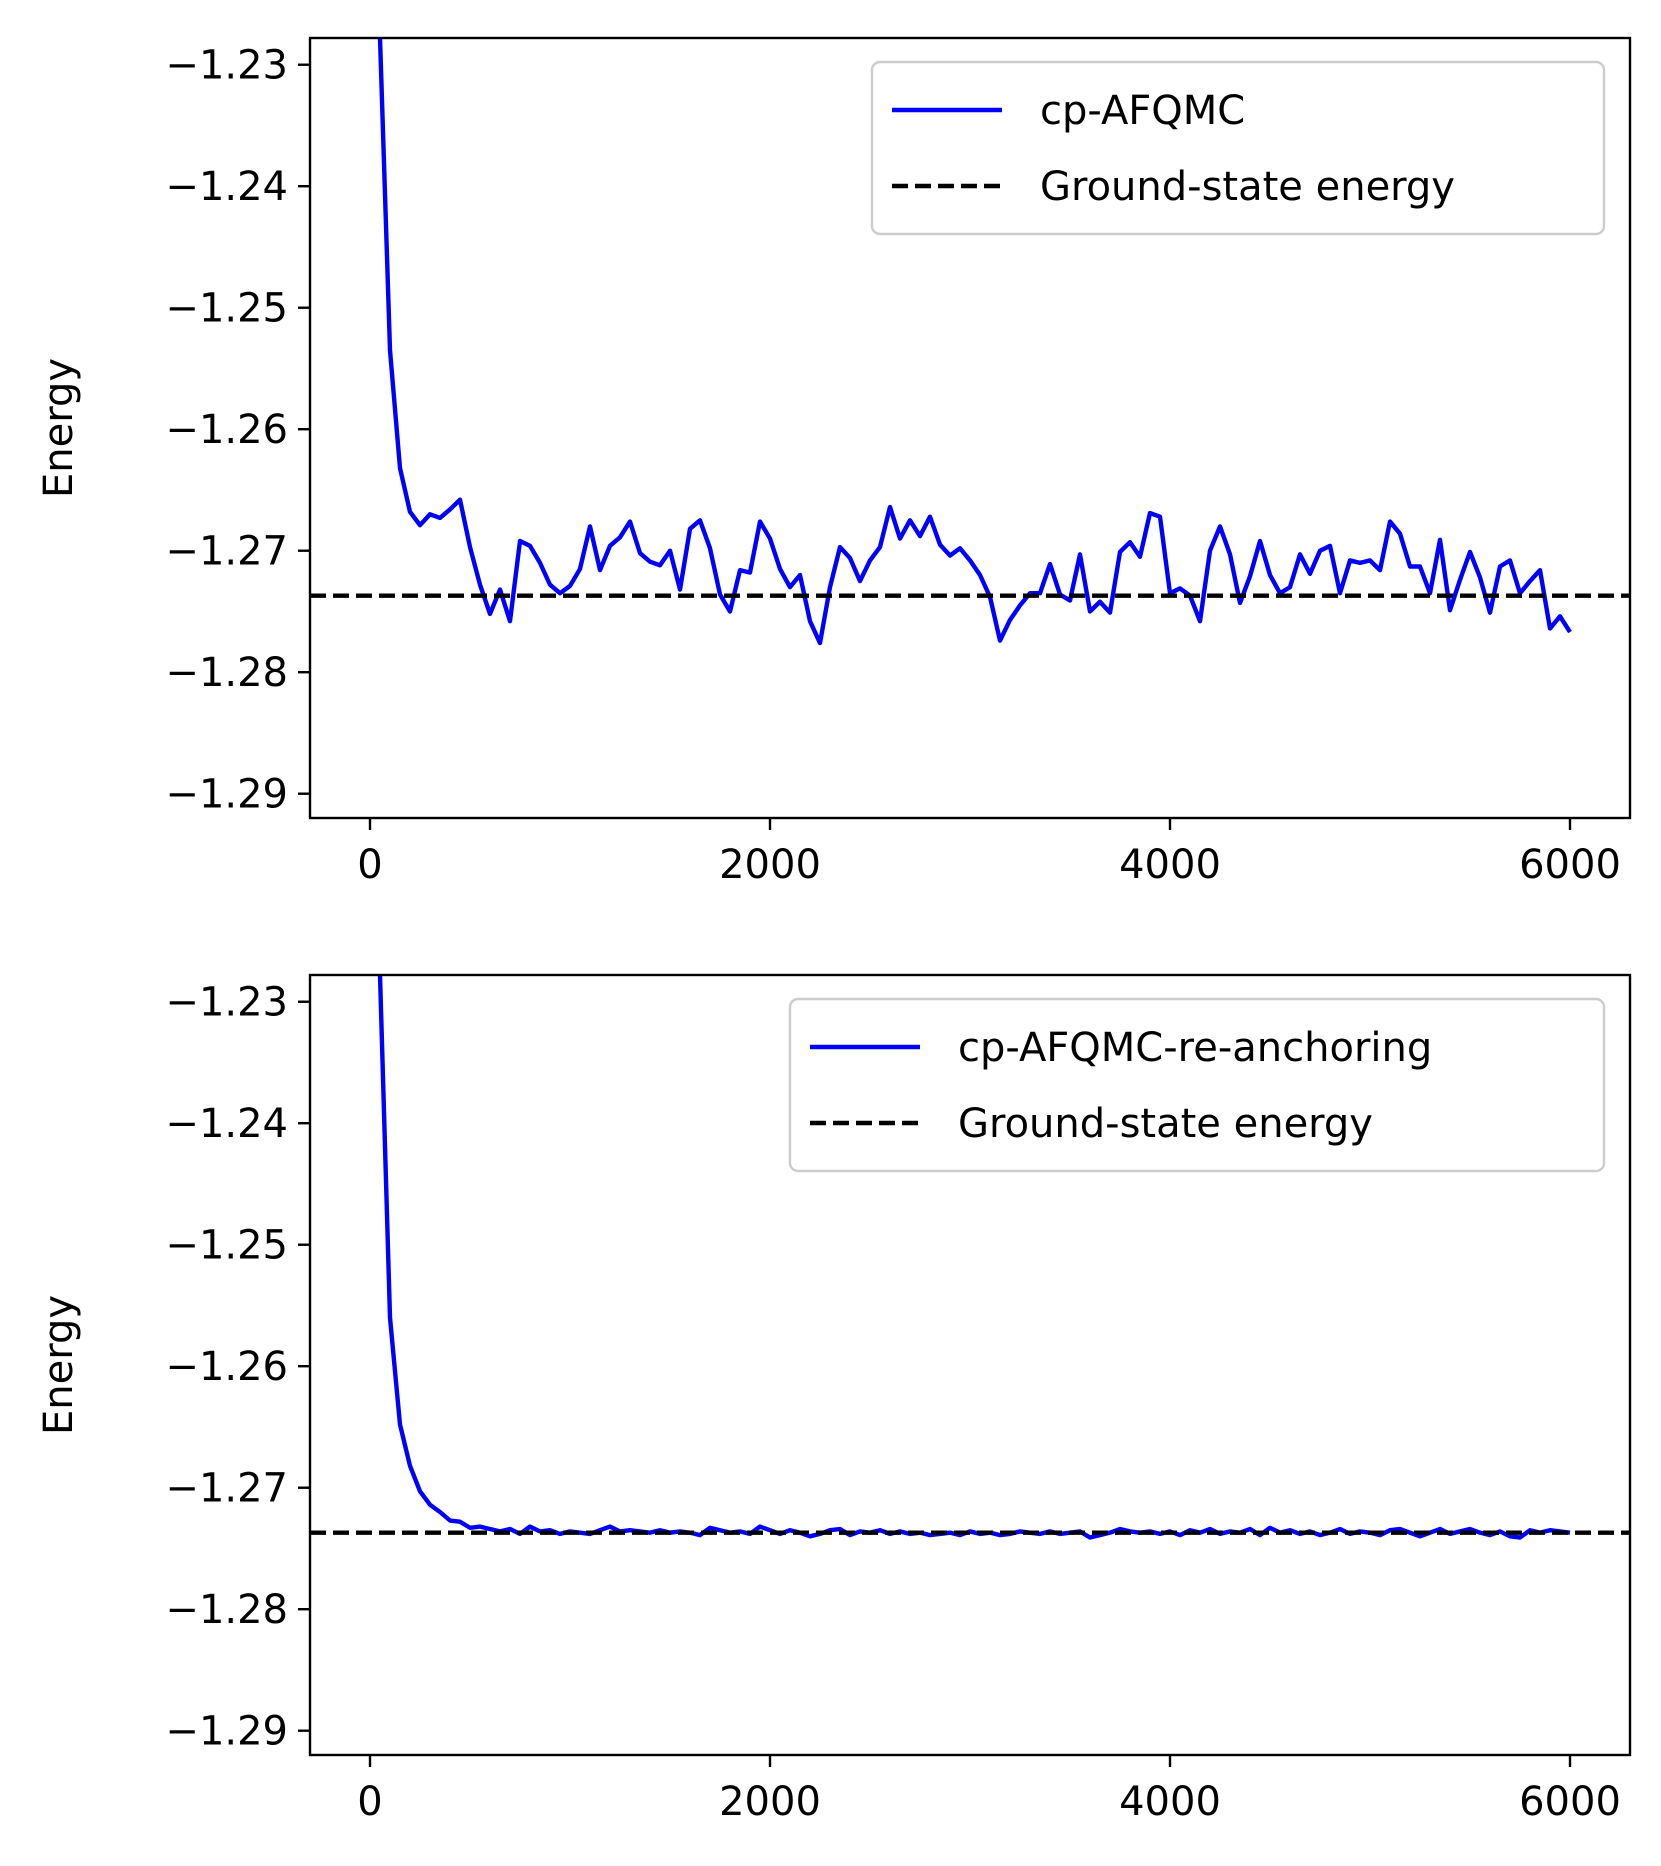 The image size is (1661, 1866). I want to click on legend-label: cp-AFQMC, so click(1142, 111).